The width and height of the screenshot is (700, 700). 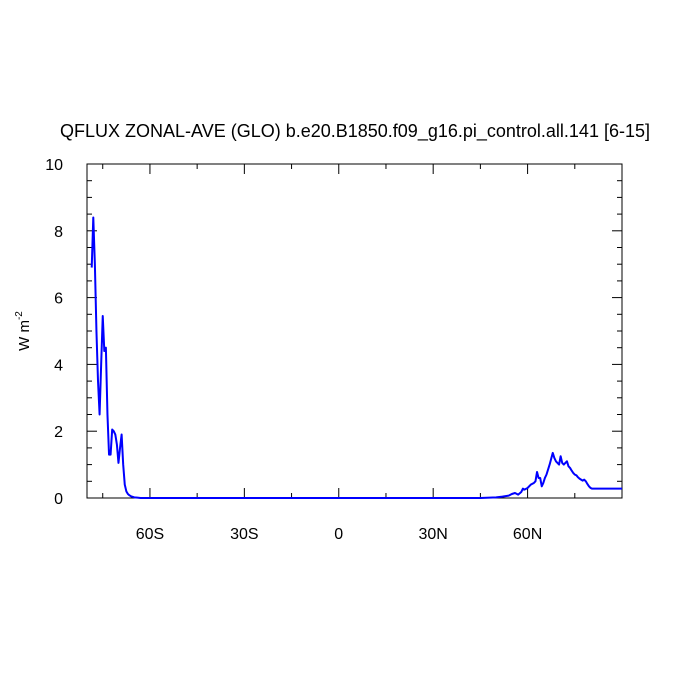 I want to click on y-axis-label-exponent: -2, so click(x=19, y=315).